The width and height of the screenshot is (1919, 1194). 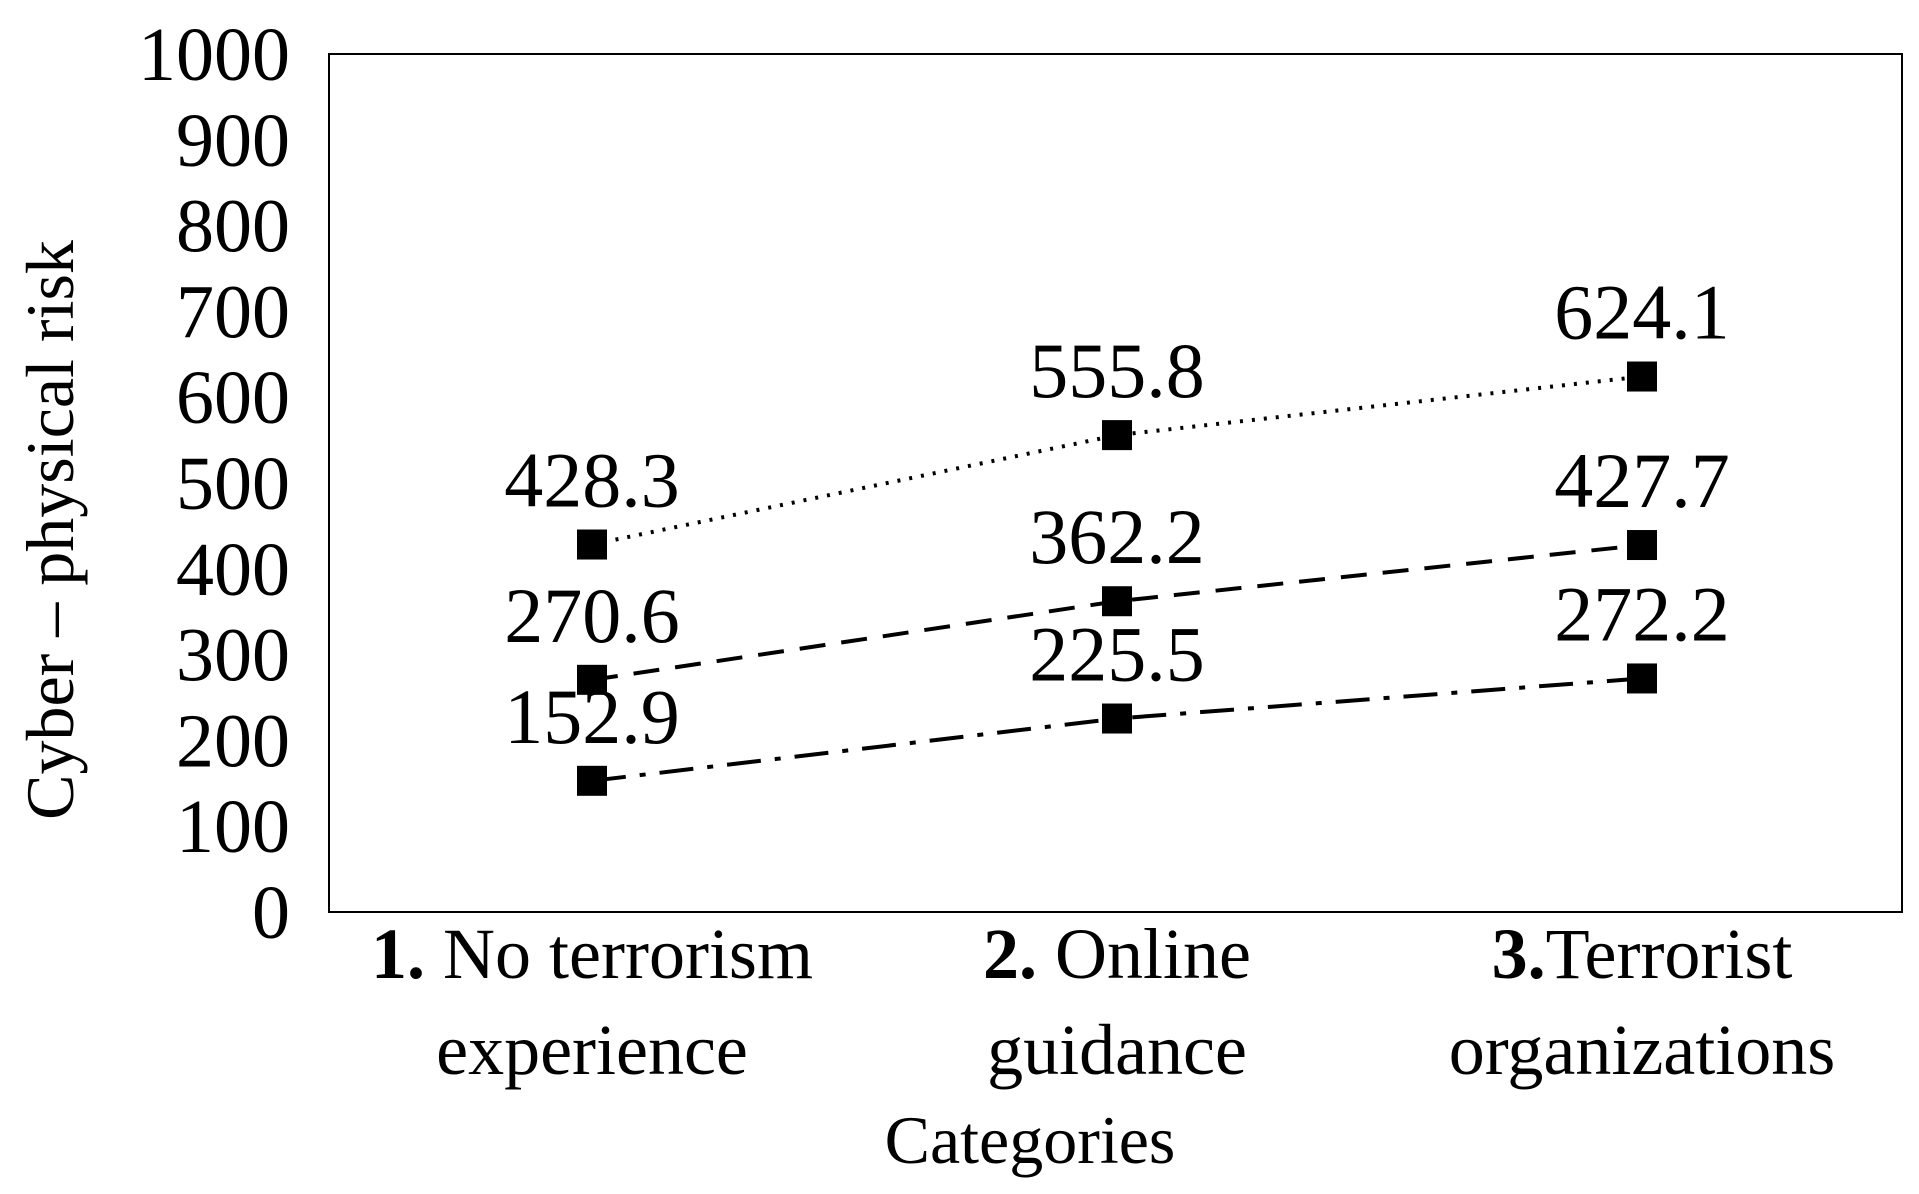 I want to click on y-tick-label: 400, so click(x=233, y=570).